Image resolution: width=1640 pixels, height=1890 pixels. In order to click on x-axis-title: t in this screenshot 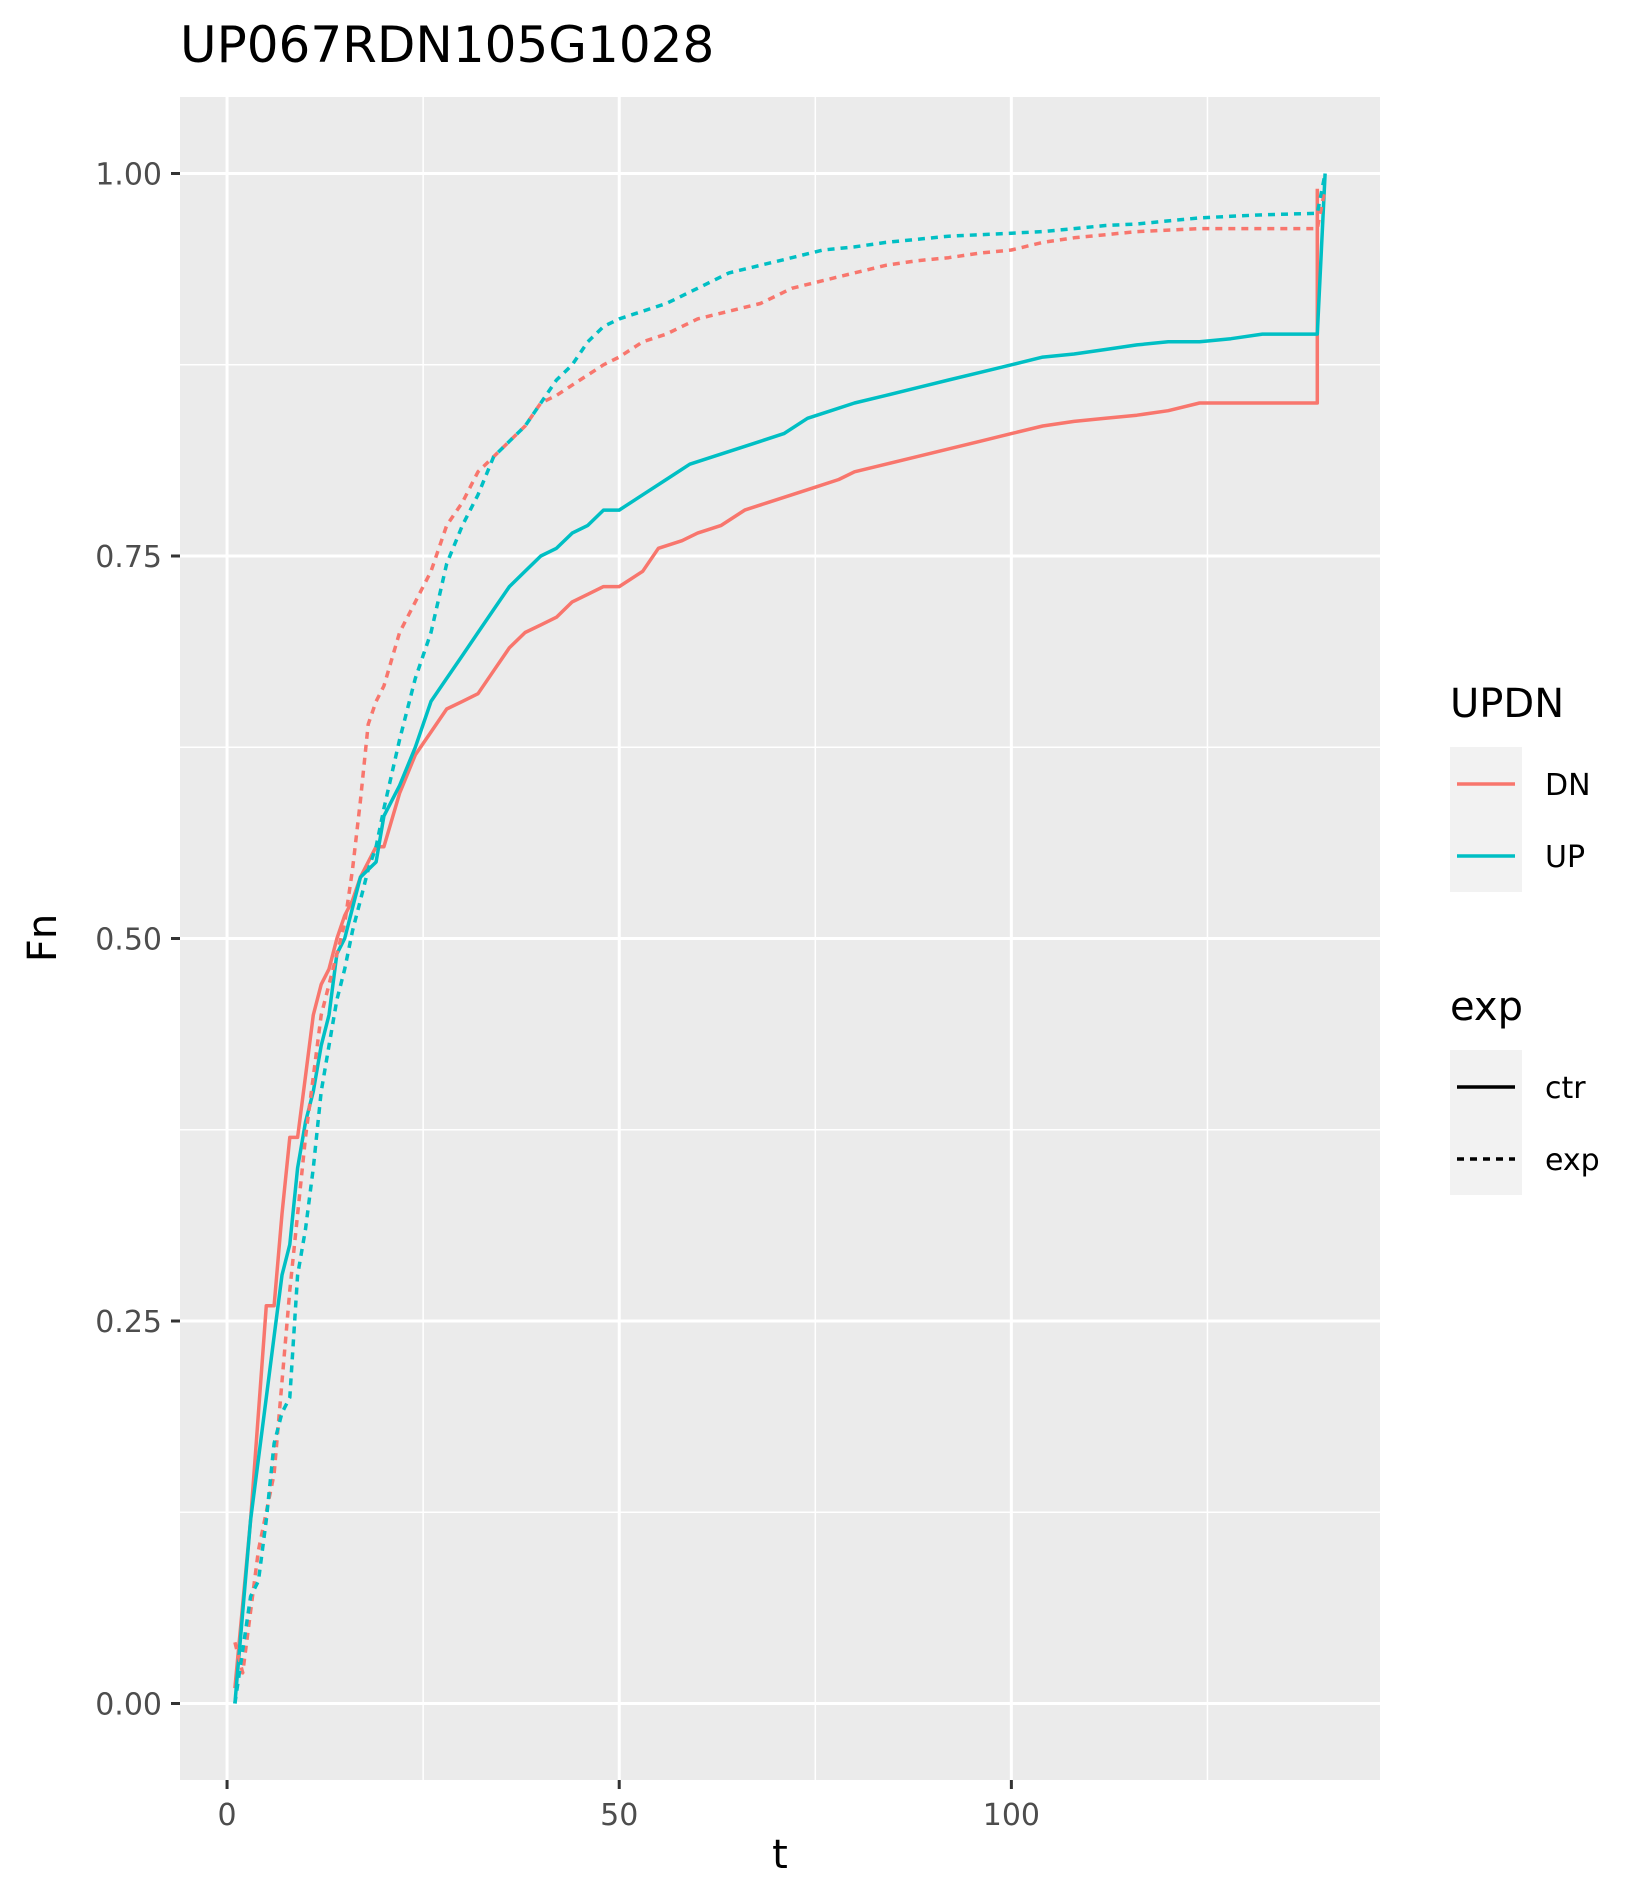, I will do `click(780, 1855)`.